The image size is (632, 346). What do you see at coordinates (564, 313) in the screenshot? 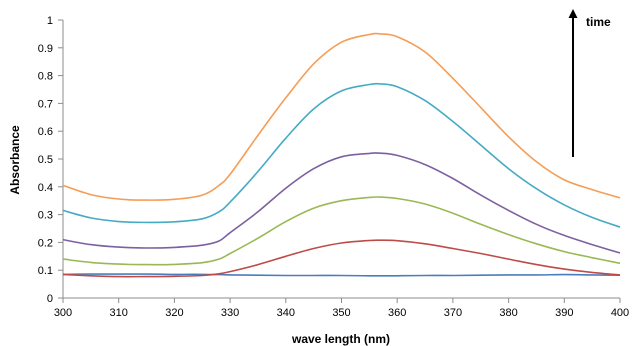
I see `x-tick-label: 390` at bounding box center [564, 313].